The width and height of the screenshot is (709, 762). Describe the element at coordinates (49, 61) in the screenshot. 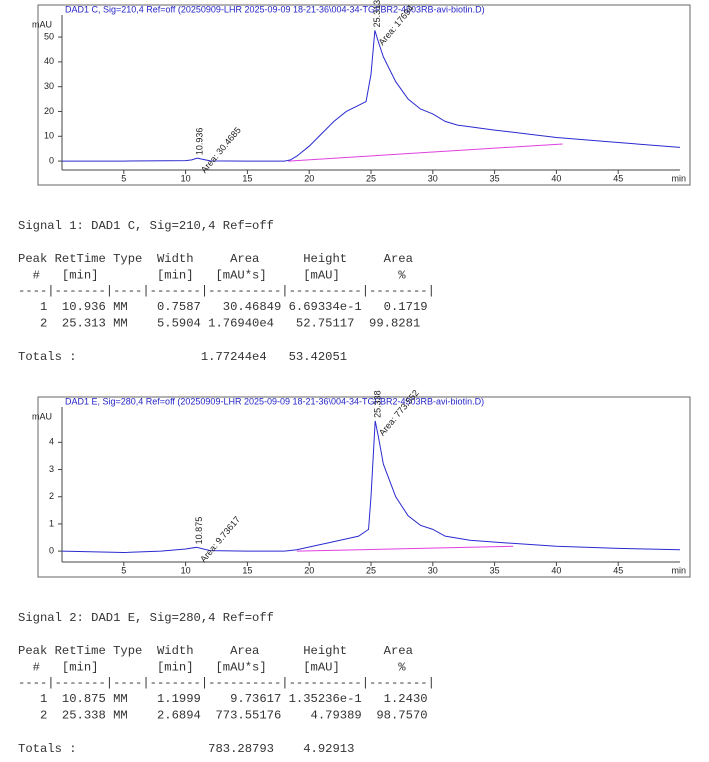

I see `y-tick-label: 40` at that location.